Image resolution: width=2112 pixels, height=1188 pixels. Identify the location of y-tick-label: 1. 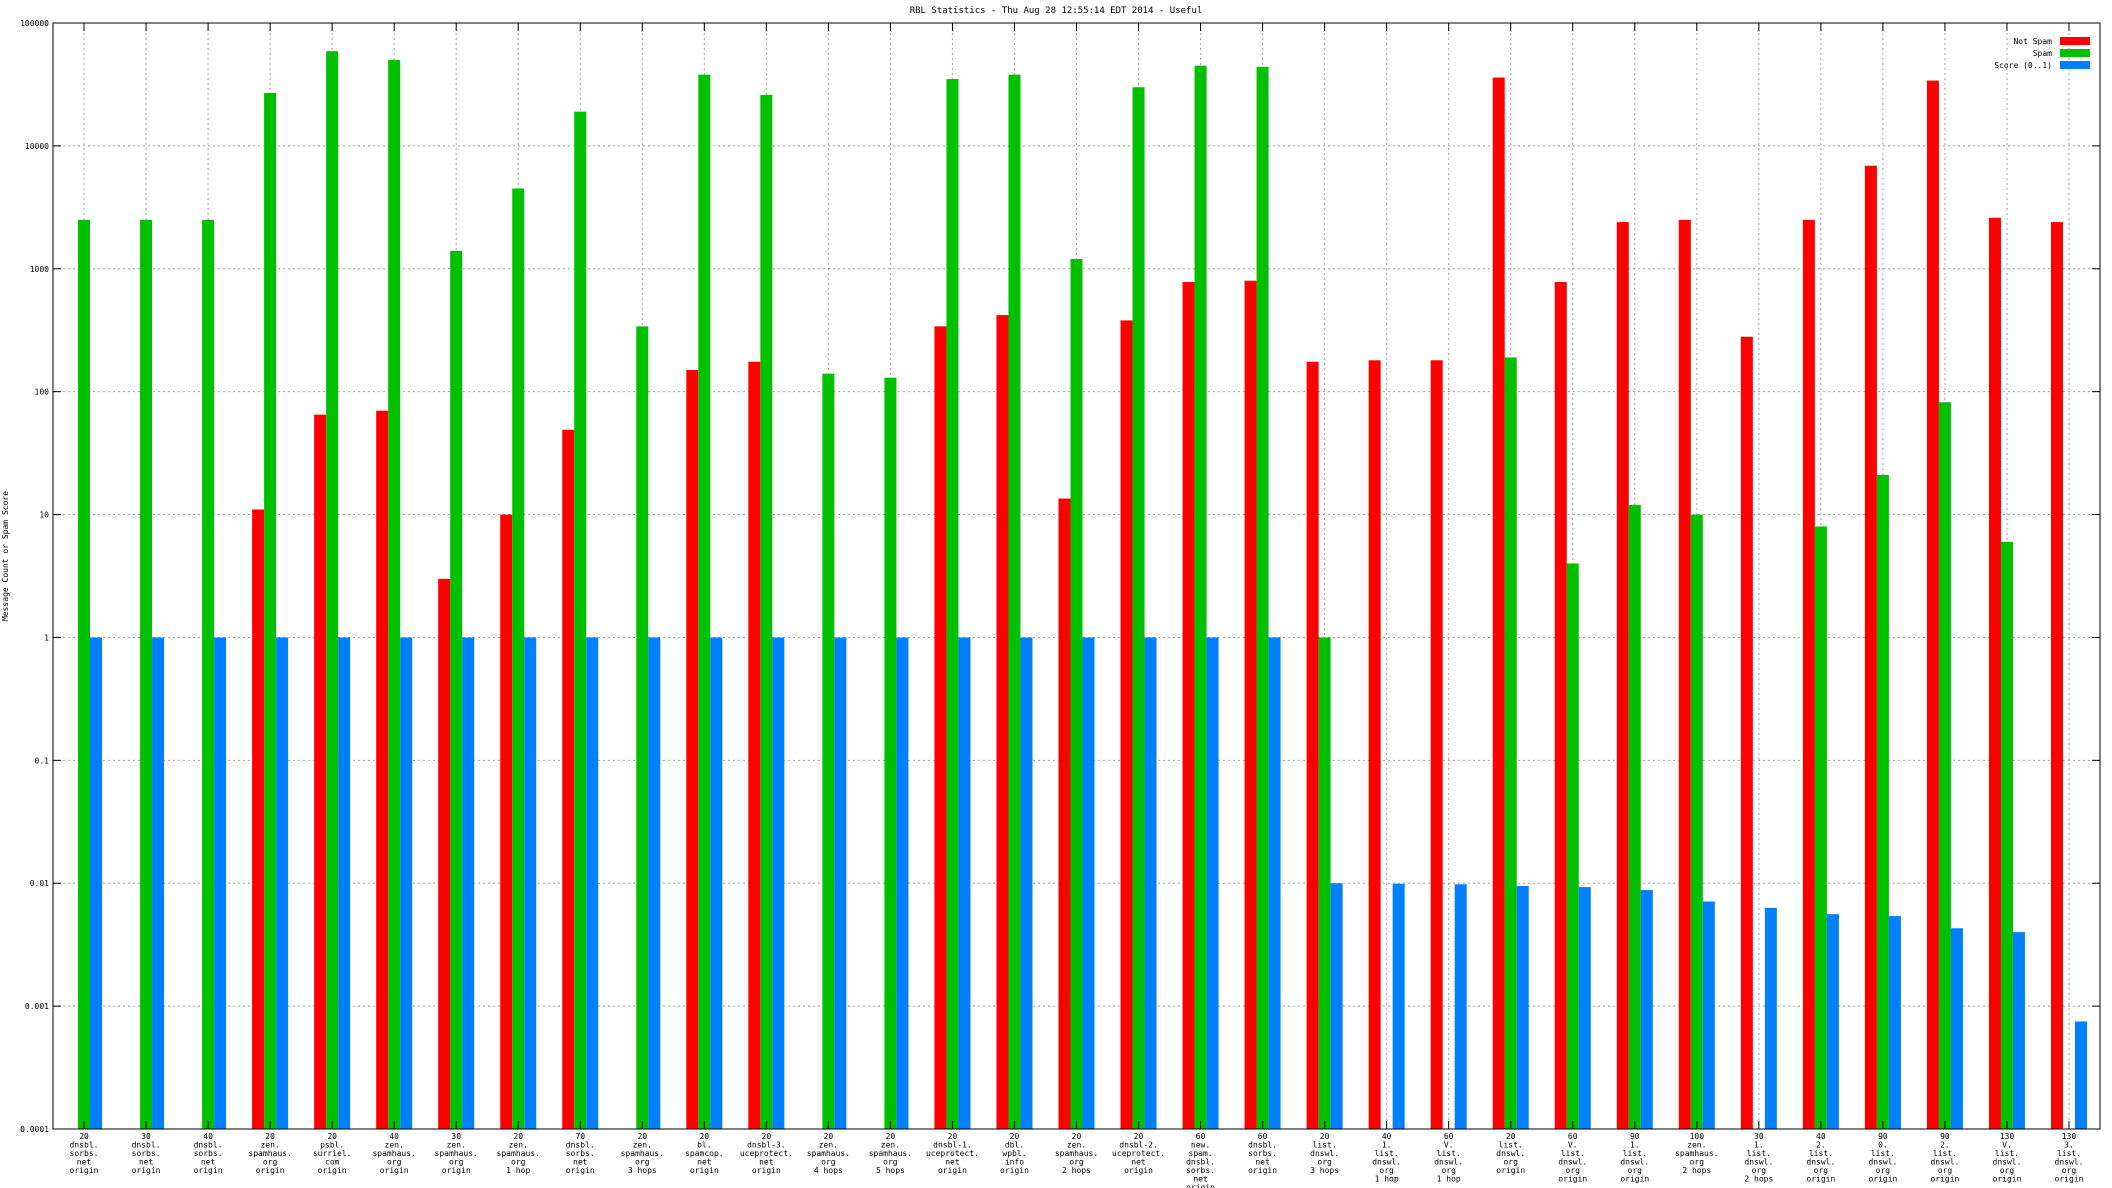
(46, 637).